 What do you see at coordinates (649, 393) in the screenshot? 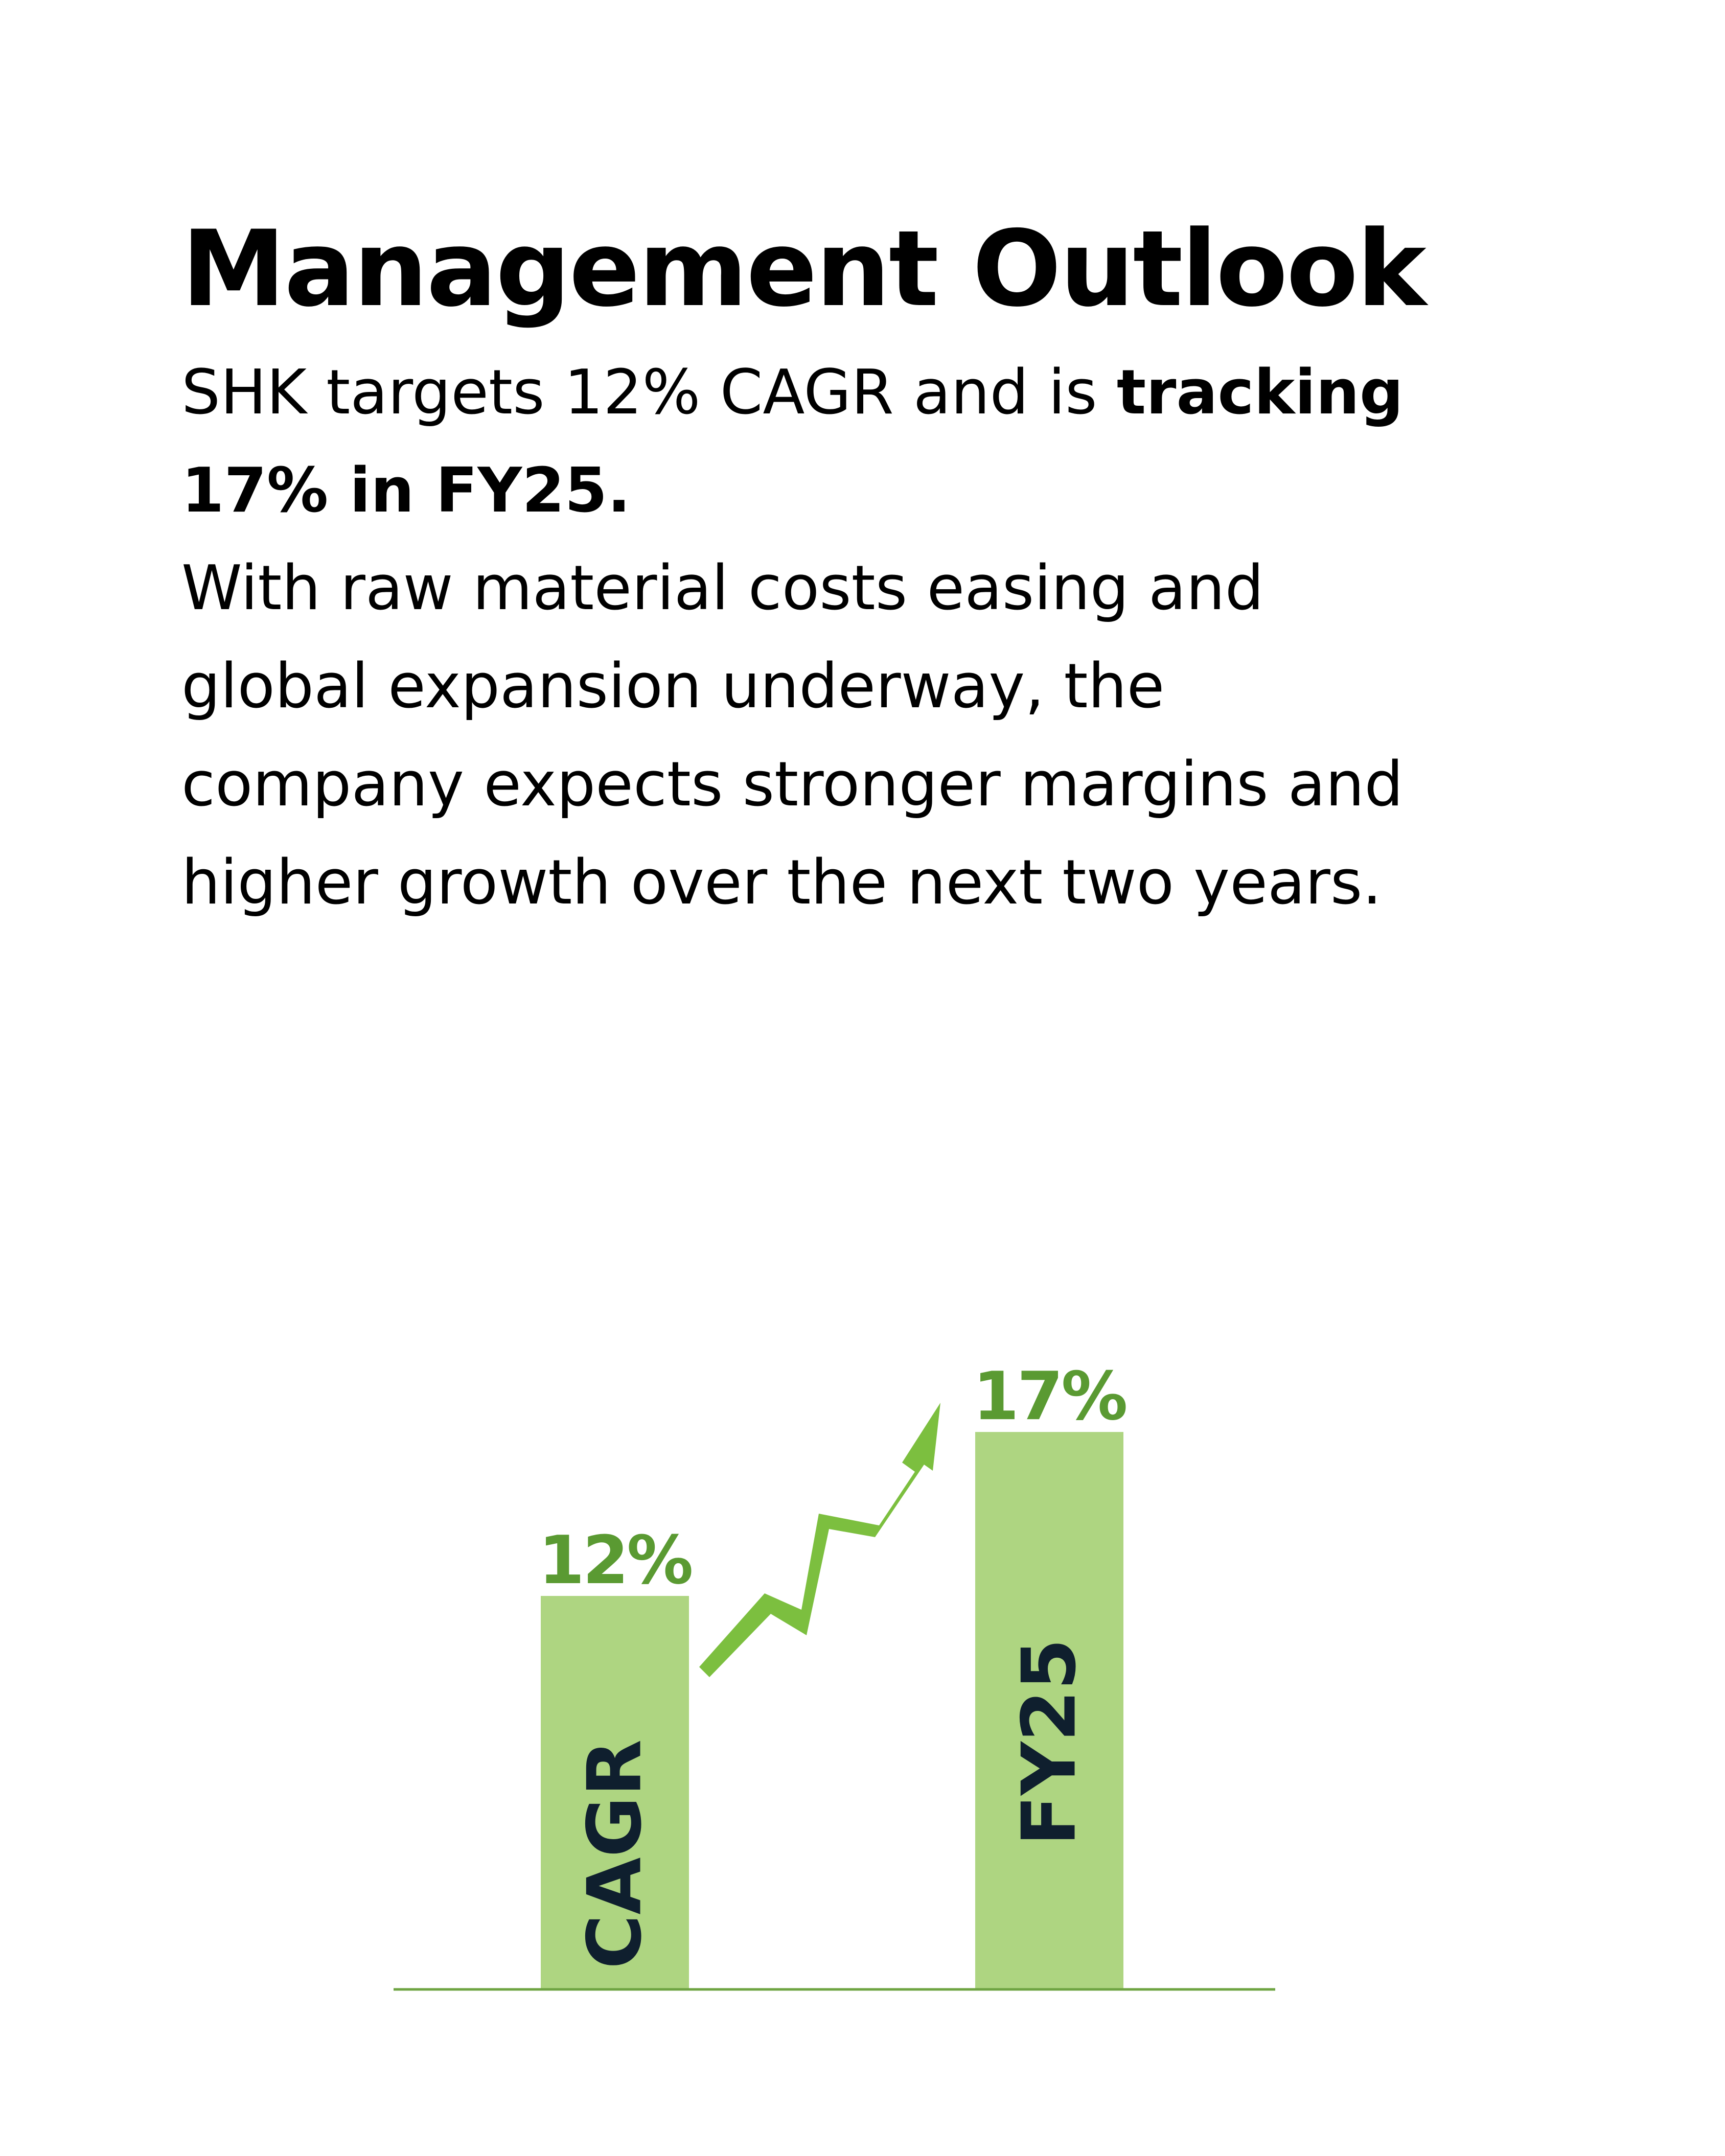
I see `lead-prefix: SHK targets 12% CAGR and is` at bounding box center [649, 393].